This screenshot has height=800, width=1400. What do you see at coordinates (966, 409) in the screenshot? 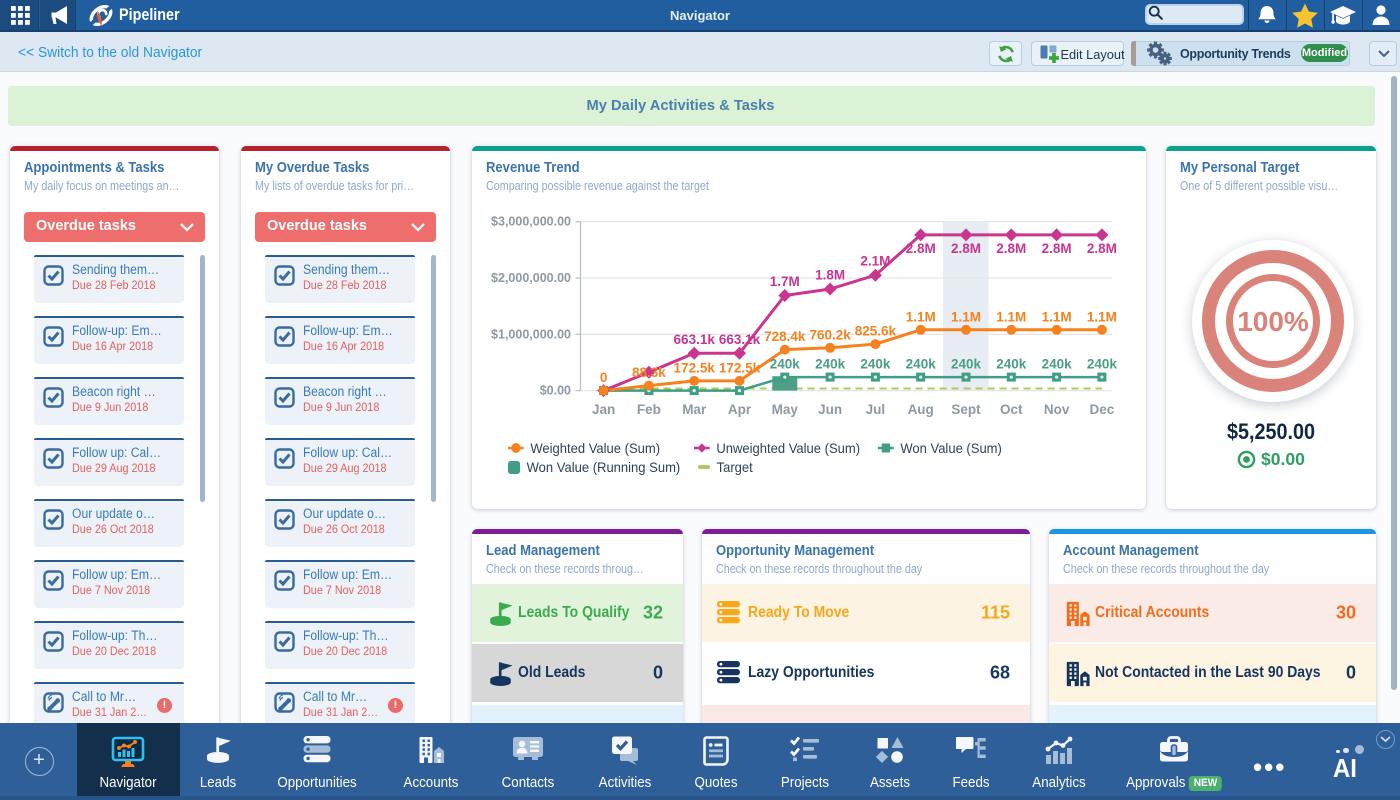
I see `svg-text: Sept` at bounding box center [966, 409].